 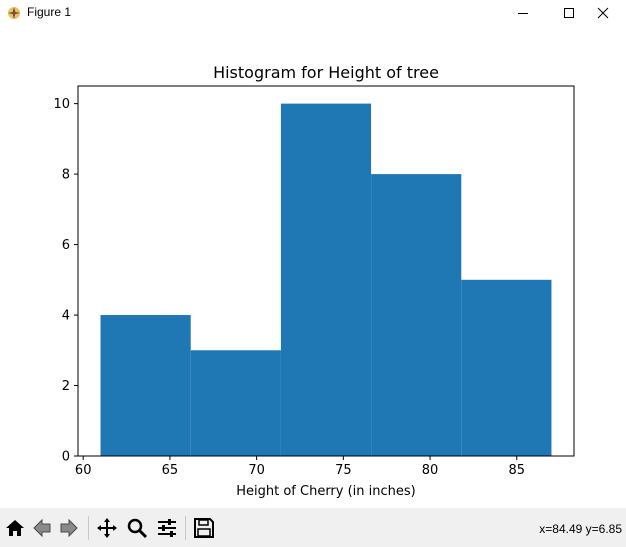 What do you see at coordinates (66, 245) in the screenshot?
I see `y-tick-label: 6` at bounding box center [66, 245].